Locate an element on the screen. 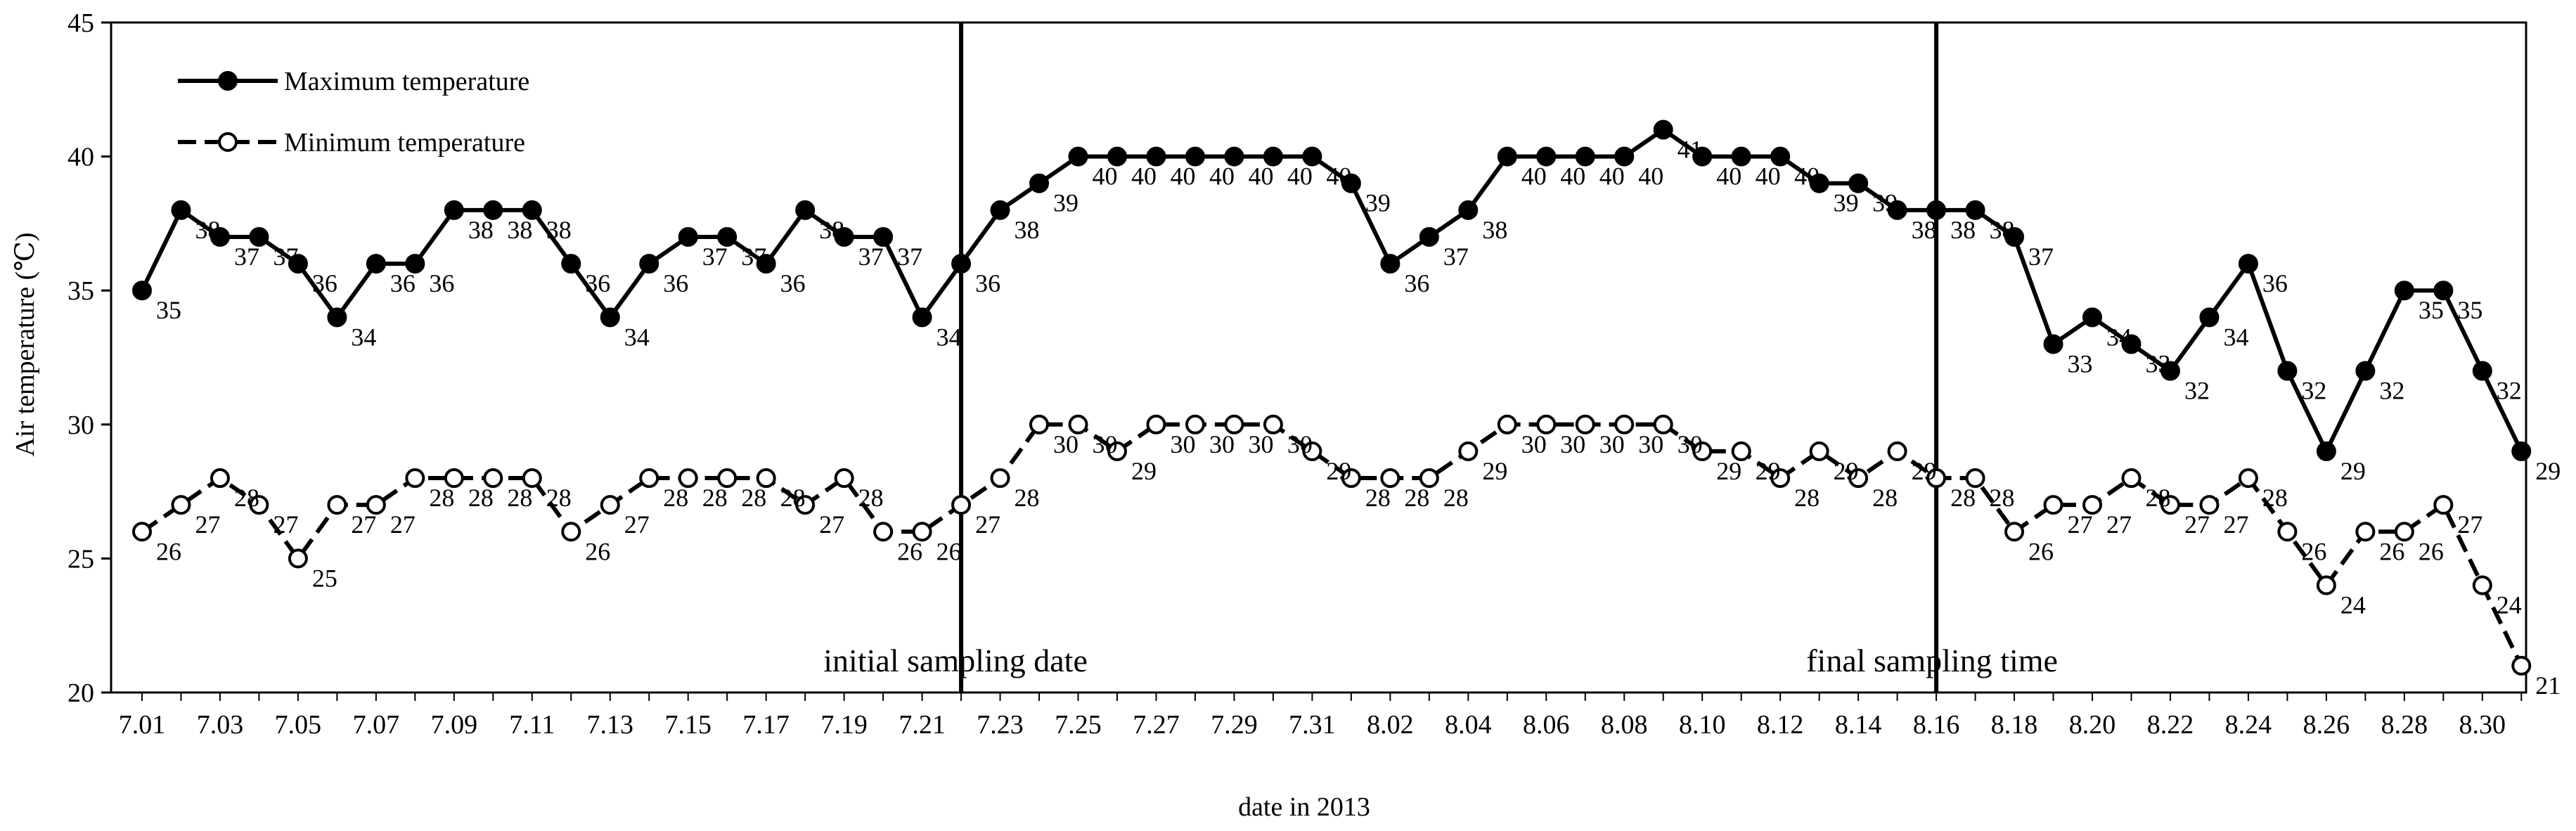 The image size is (2576, 831). x-tick-label: 8.02 is located at coordinates (1390, 725).